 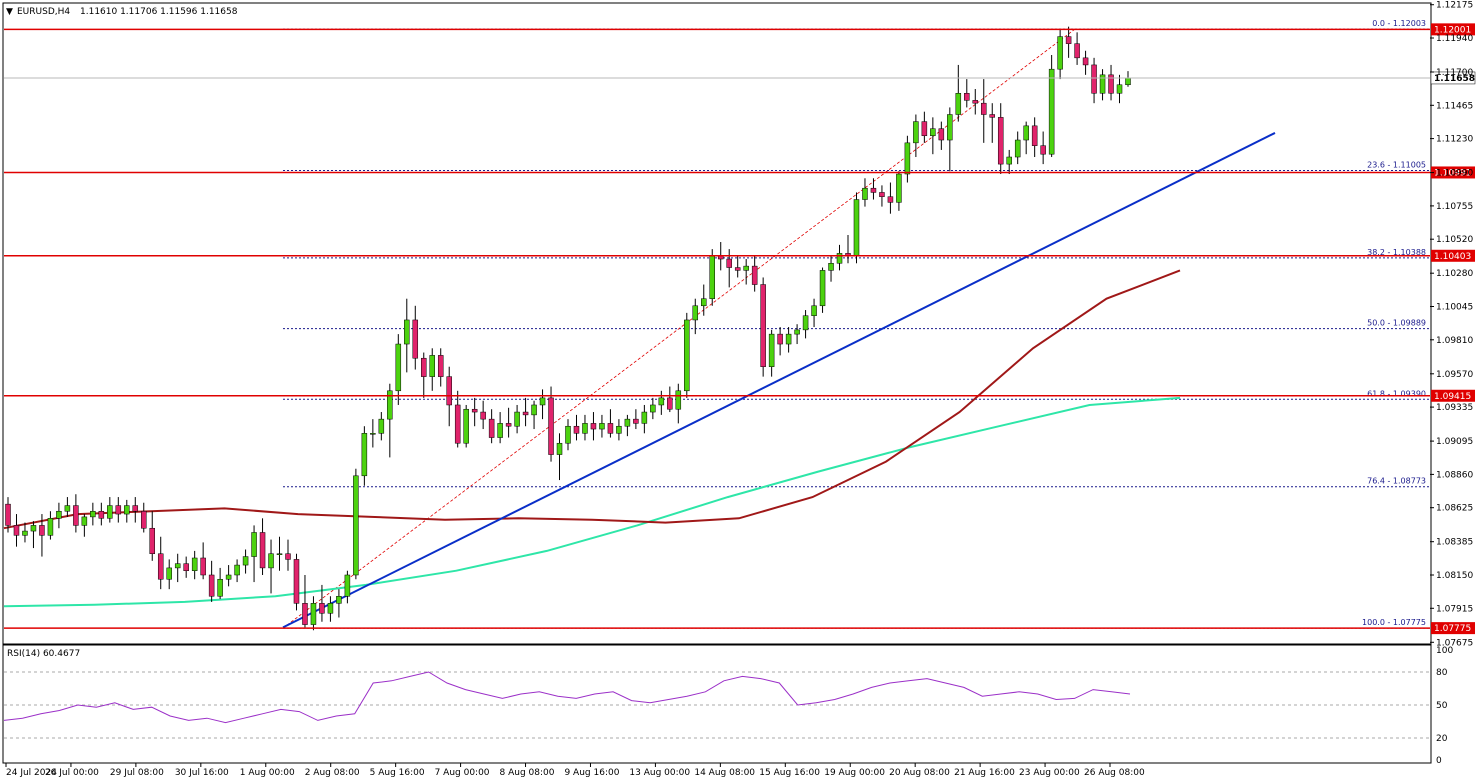 What do you see at coordinates (1454, 106) in the screenshot?
I see `y-tick-label: 1.11465` at bounding box center [1454, 106].